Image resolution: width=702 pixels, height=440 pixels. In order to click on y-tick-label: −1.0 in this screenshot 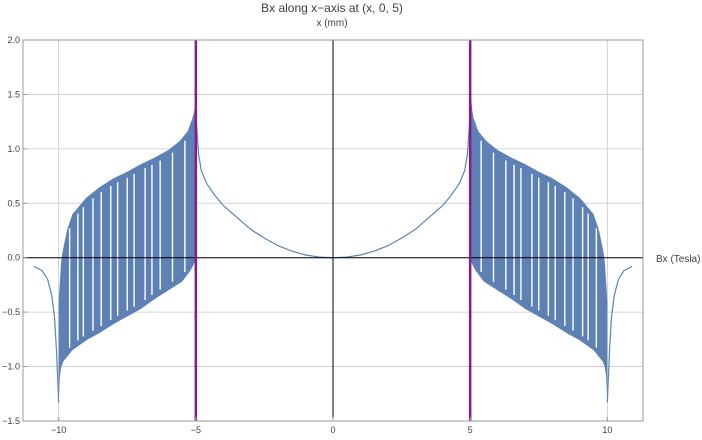, I will do `click(11, 367)`.